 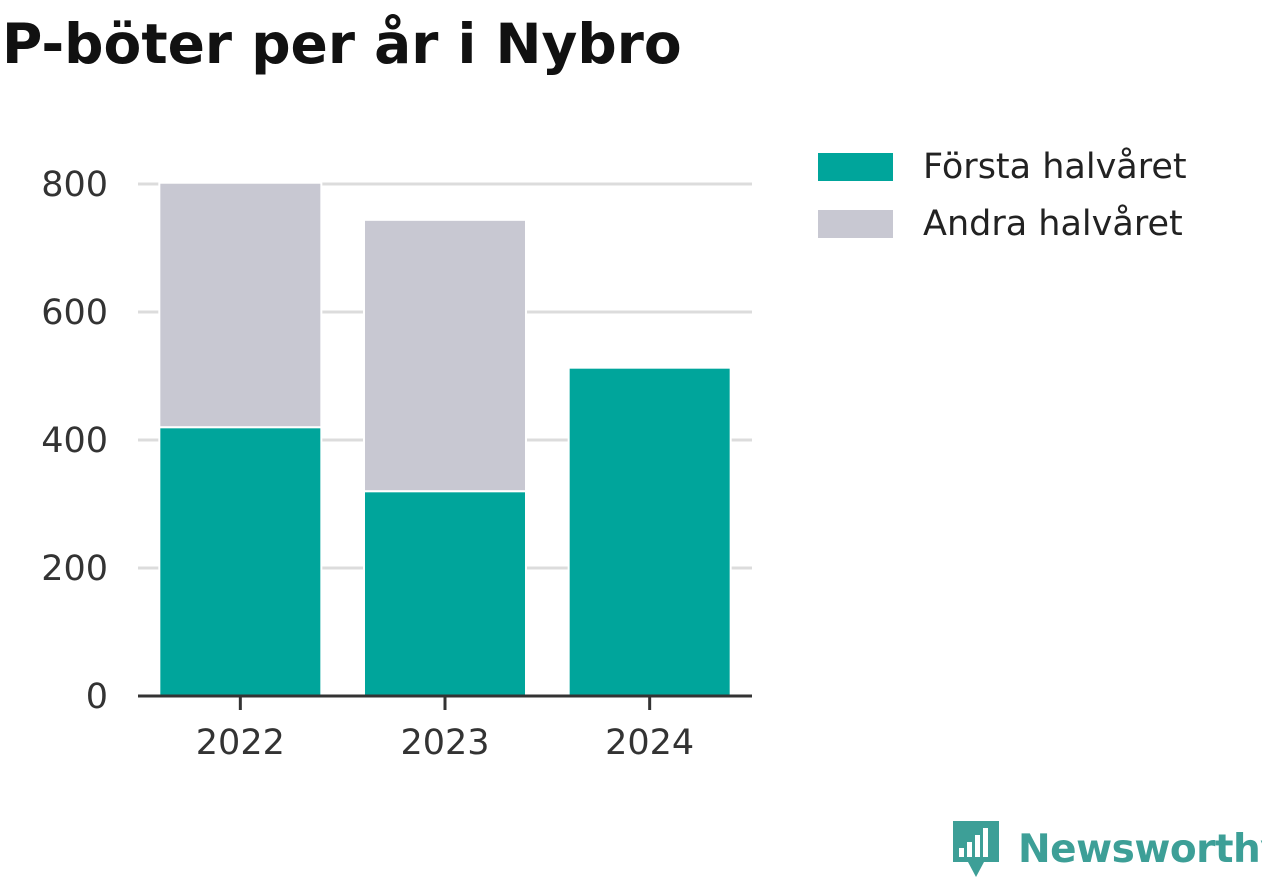 I want to click on legend-item-first-half: Första halvåret, so click(x=1002, y=166).